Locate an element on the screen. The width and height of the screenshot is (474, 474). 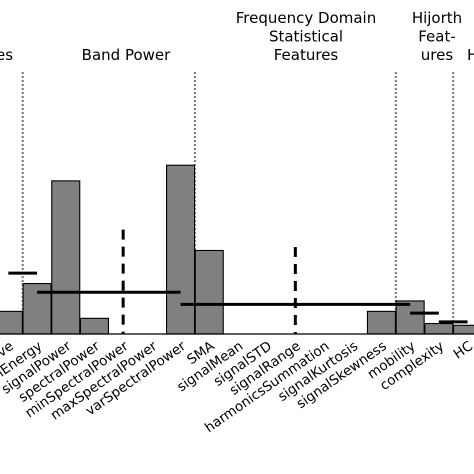
group-label-4: Hijorth Feat-ures is located at coordinates (437, 36).